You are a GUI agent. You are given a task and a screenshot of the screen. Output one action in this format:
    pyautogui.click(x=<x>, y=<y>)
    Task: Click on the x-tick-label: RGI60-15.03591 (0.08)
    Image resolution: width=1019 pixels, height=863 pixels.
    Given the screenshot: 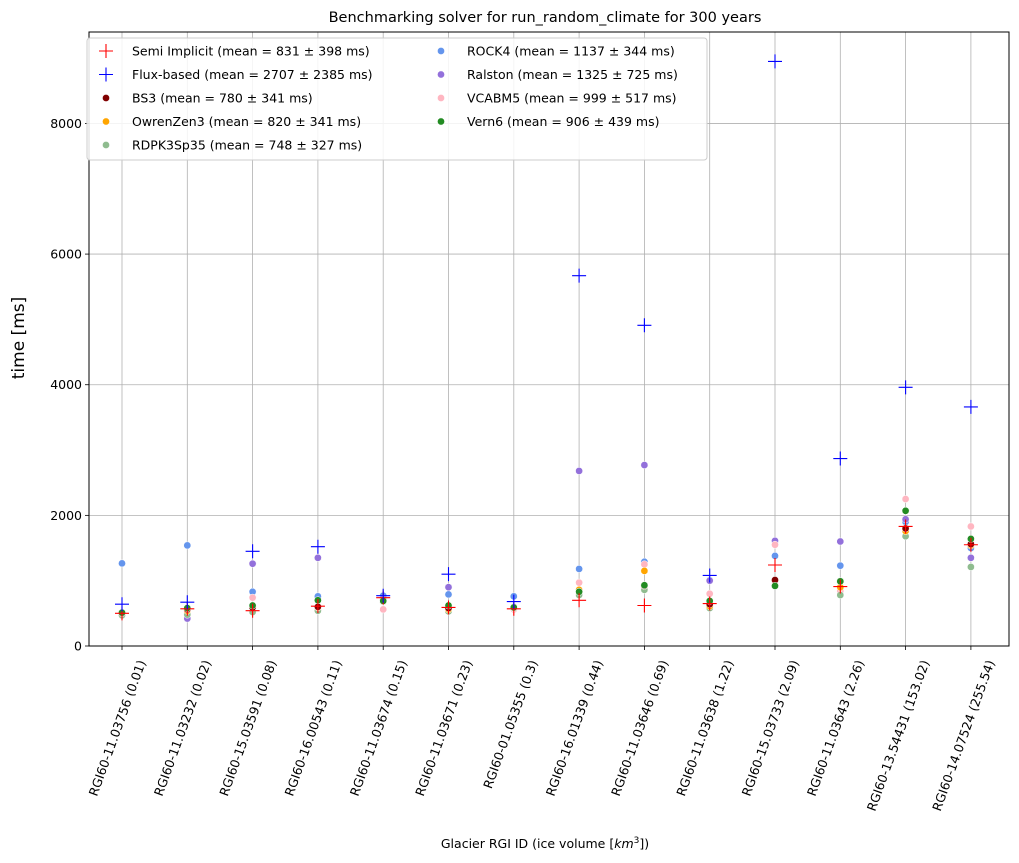 What is the action you would take?
    pyautogui.click(x=247, y=728)
    